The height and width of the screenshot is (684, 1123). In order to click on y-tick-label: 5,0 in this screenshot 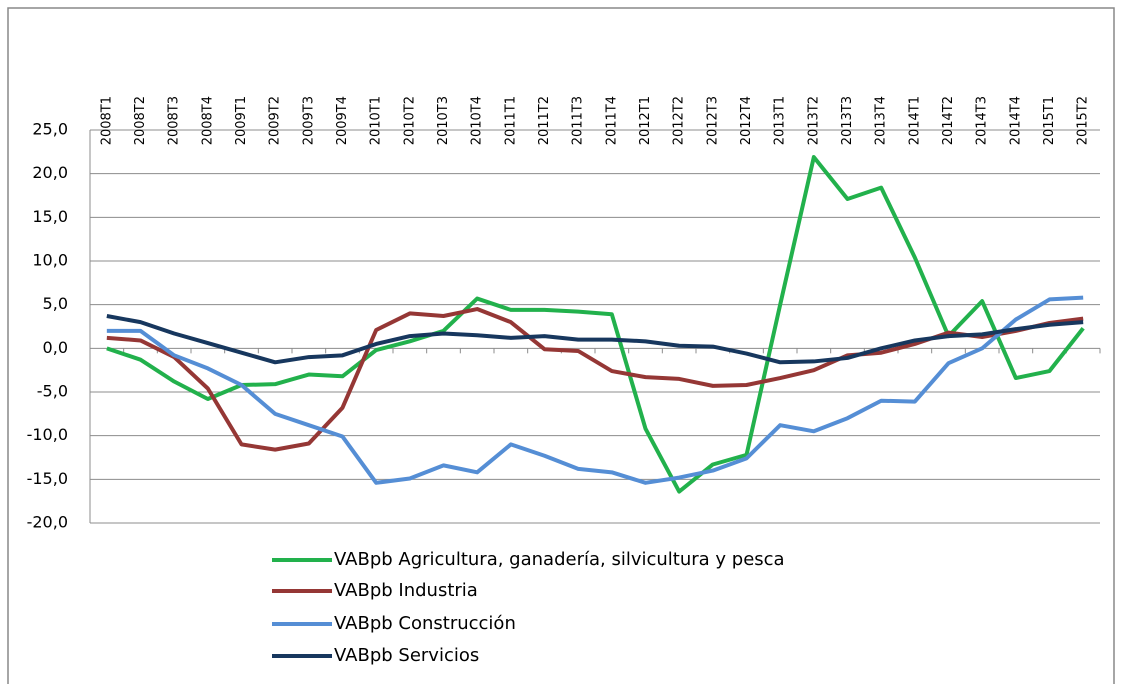, I will do `click(55, 303)`.